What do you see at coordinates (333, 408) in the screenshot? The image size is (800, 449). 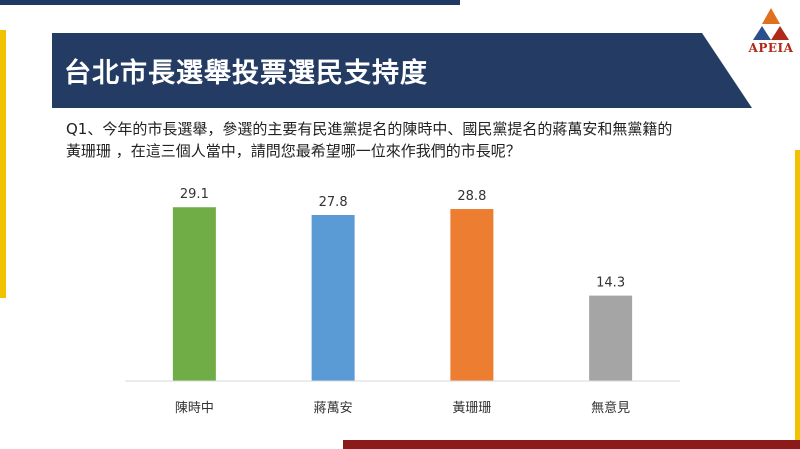 I see `category-label-2: 蔣萬安` at bounding box center [333, 408].